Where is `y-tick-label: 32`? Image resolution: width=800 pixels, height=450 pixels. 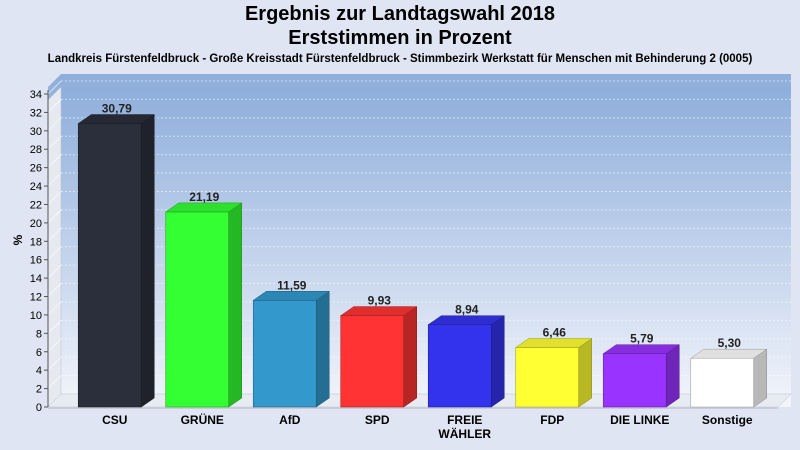 y-tick-label: 32 is located at coordinates (36, 113).